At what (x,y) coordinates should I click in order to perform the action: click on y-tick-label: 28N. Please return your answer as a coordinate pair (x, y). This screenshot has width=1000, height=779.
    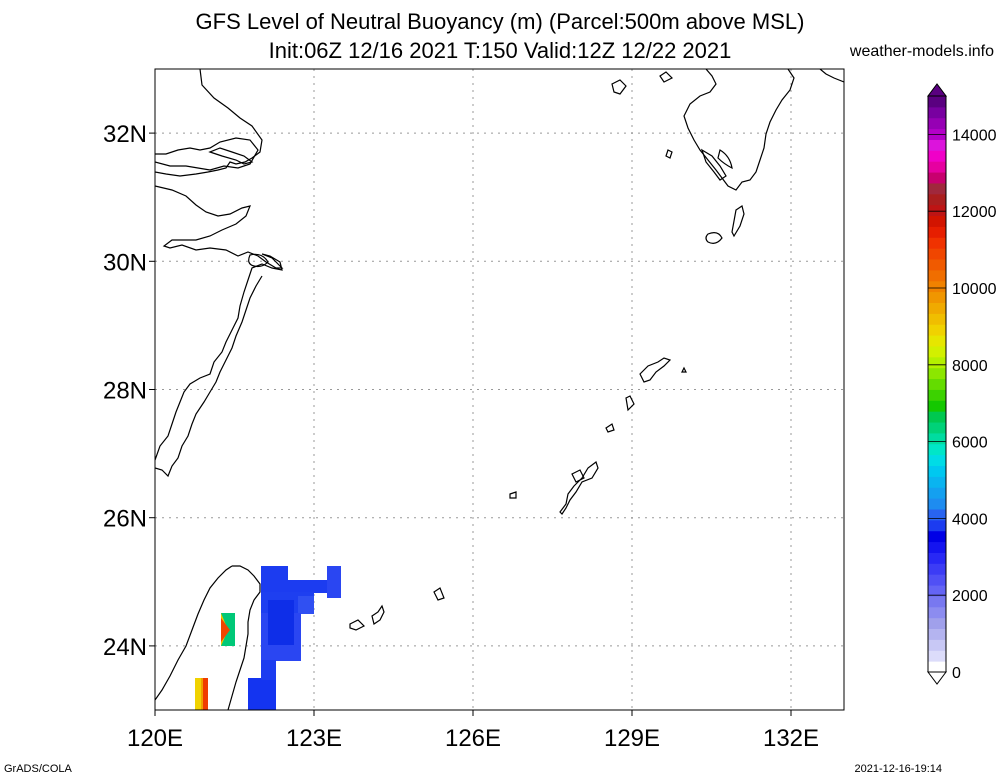
    Looking at the image, I should click on (125, 391).